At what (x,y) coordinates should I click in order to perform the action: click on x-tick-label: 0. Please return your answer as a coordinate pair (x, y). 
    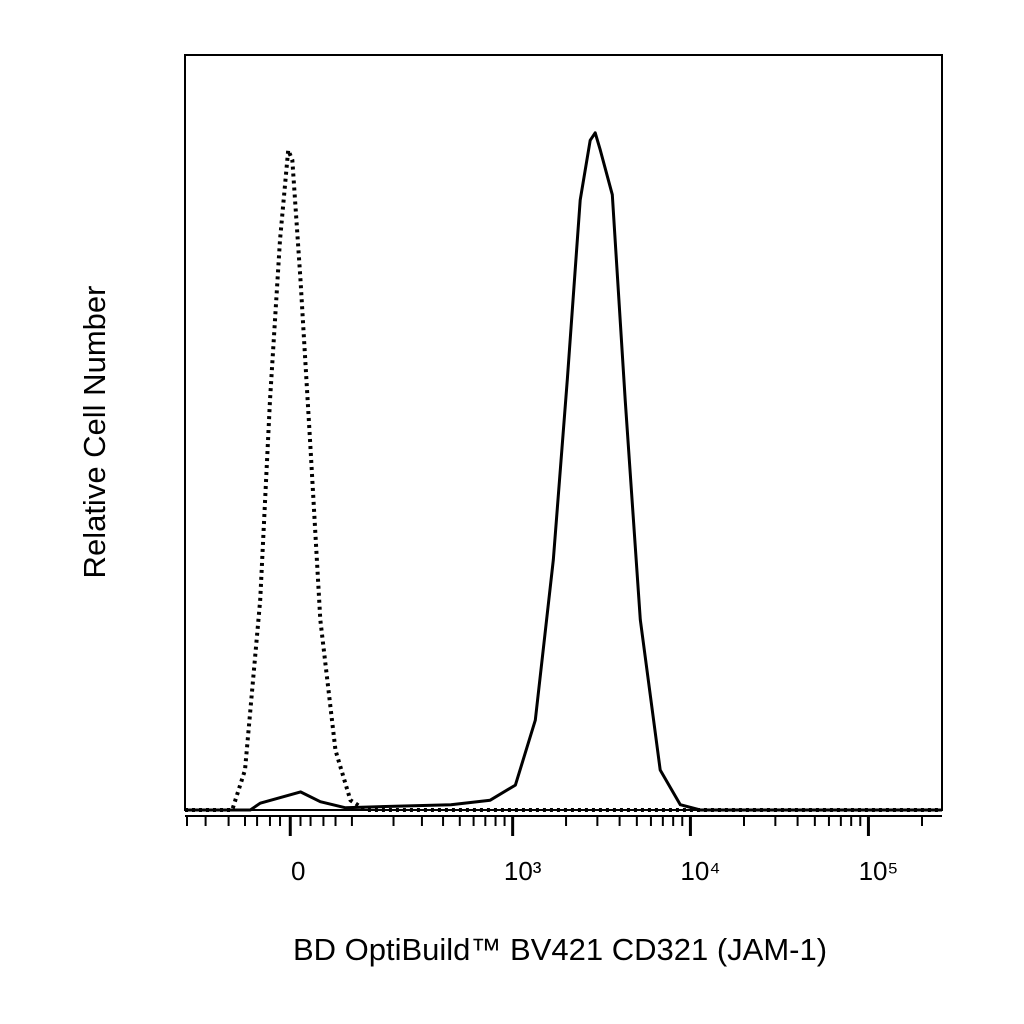
    Looking at the image, I should click on (298, 871).